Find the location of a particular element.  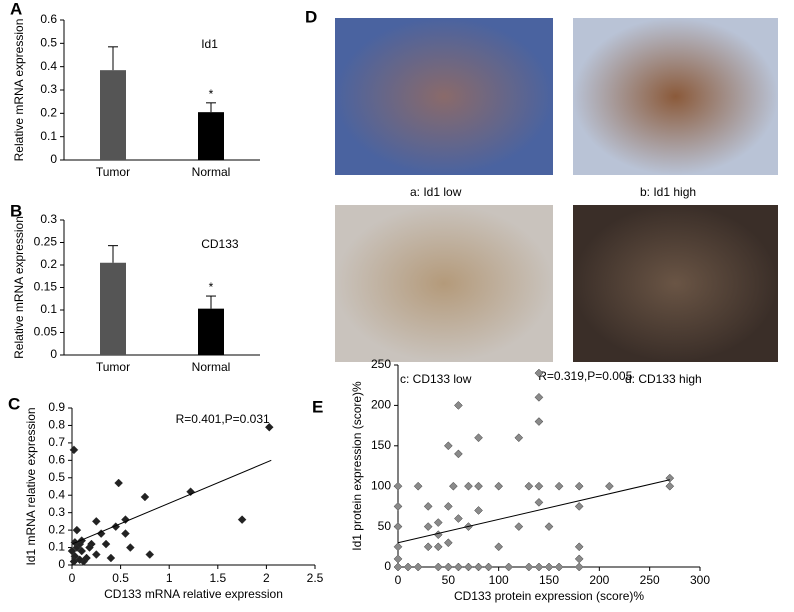

y-tick-label: 0.7 is located at coordinates (56, 442).